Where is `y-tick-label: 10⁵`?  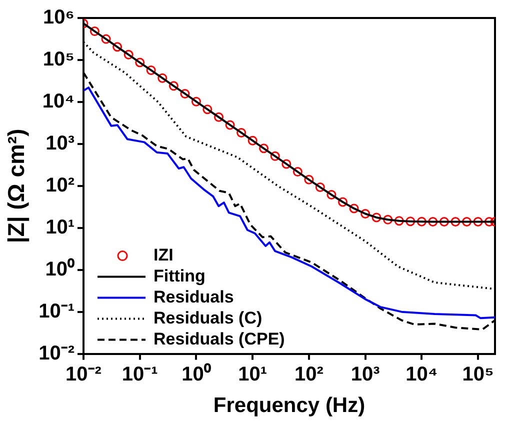
y-tick-label: 10⁵ is located at coordinates (58, 59).